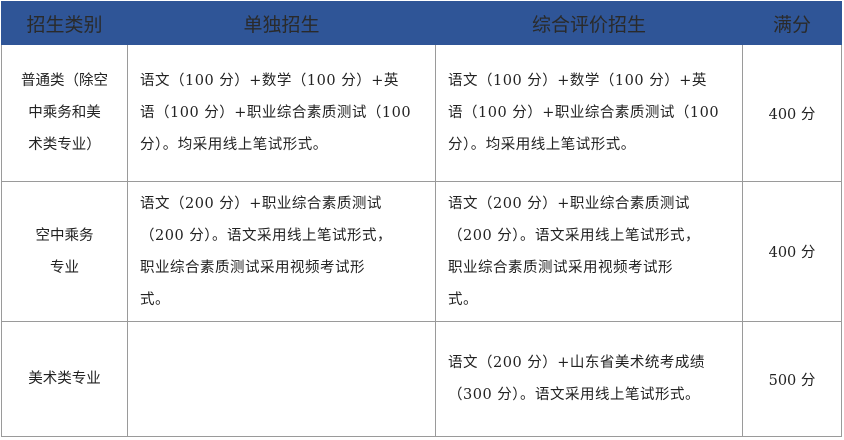 This screenshot has width=844, height=440. What do you see at coordinates (792, 379) in the screenshot?
I see `full-score-cell: 500 分` at bounding box center [792, 379].